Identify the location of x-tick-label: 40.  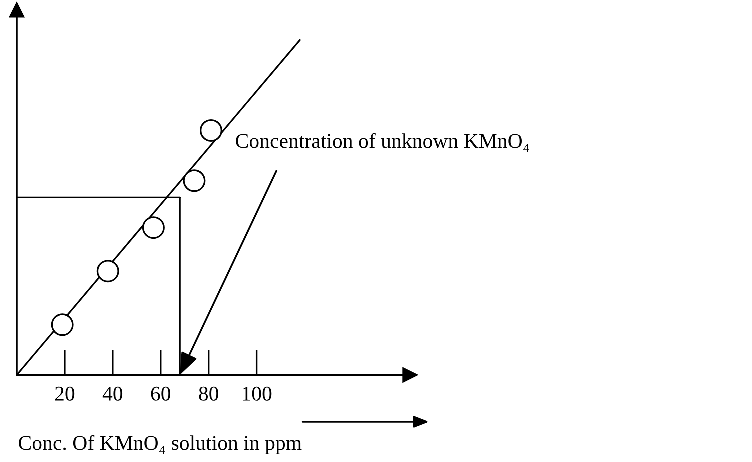
(112, 393).